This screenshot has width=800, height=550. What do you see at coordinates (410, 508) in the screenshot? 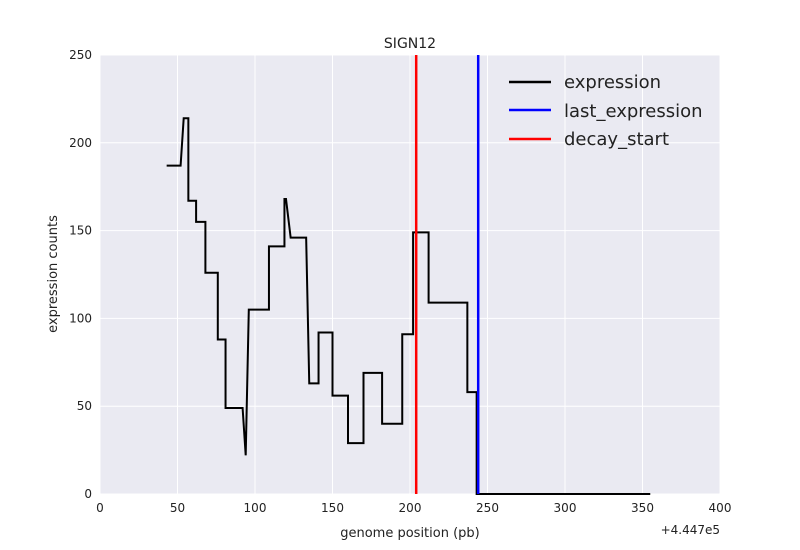
I see `x-tick-label: 200` at bounding box center [410, 508].